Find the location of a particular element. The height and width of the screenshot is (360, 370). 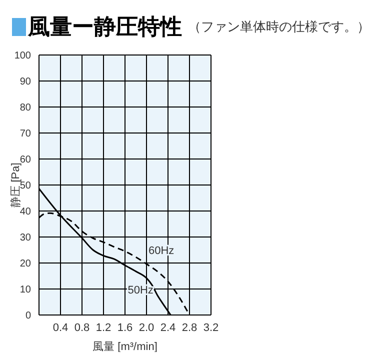

x-tick-label: 0.8 is located at coordinates (82, 328).